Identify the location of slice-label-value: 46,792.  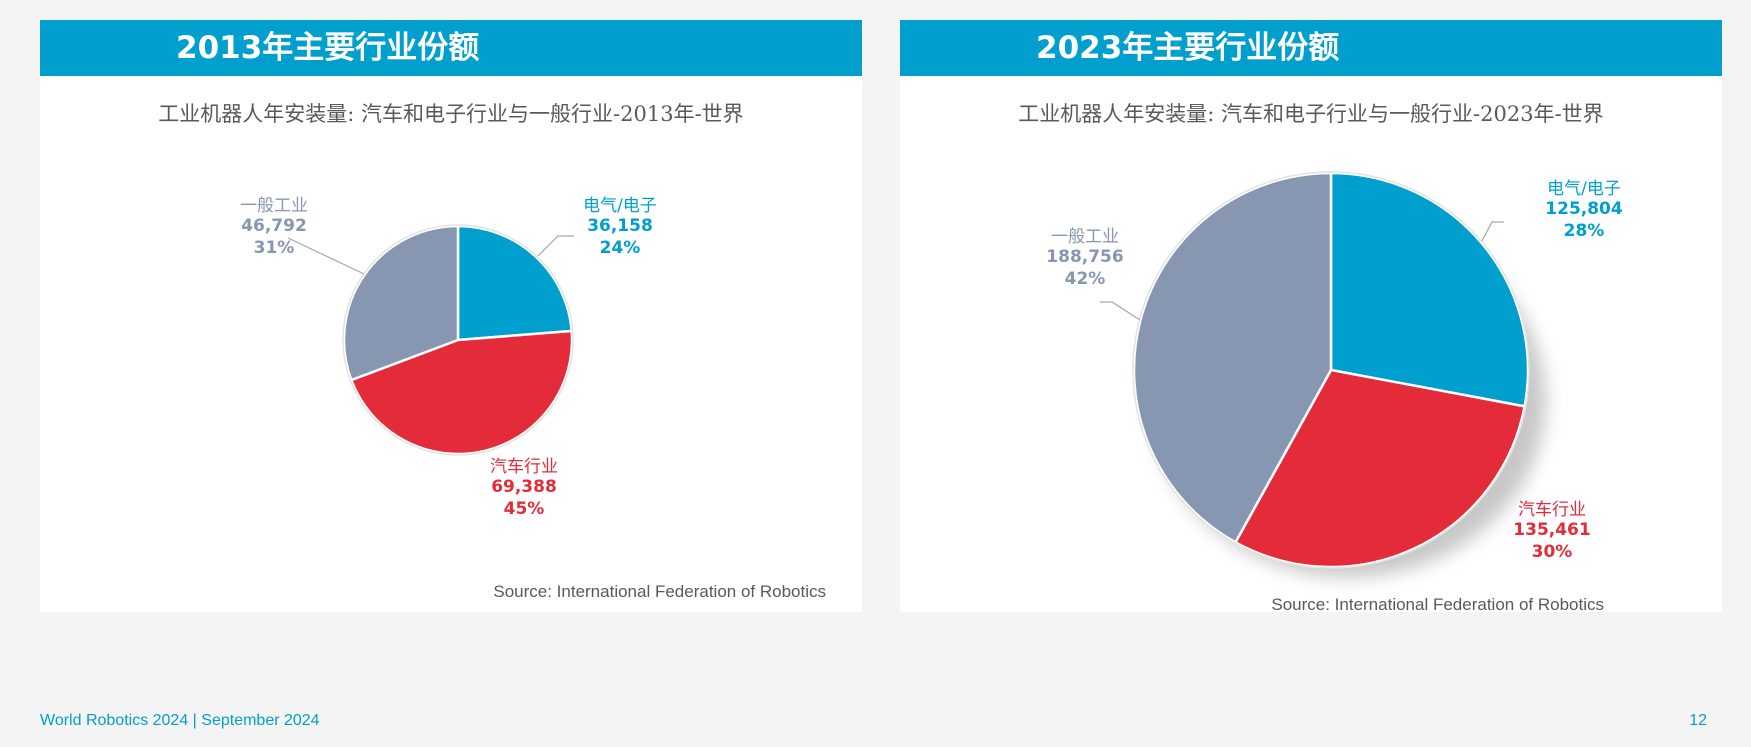
(274, 226).